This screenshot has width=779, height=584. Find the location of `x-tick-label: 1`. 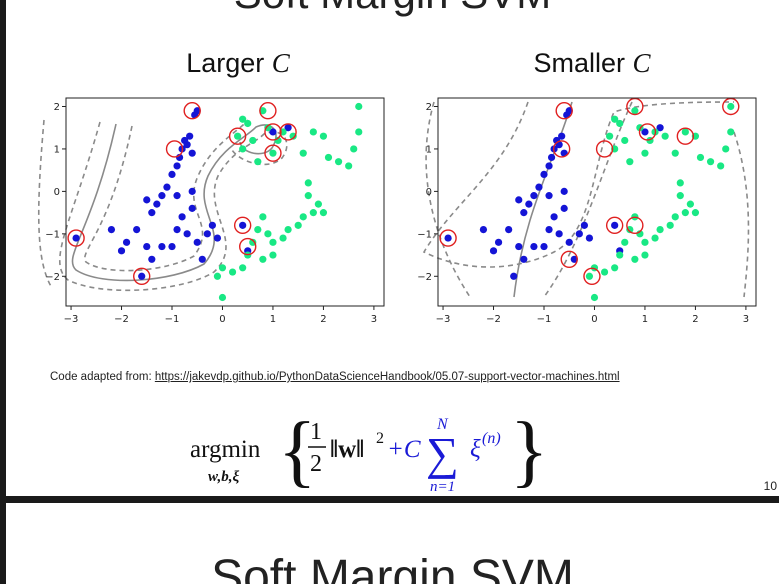

x-tick-label: 1 is located at coordinates (645, 319).